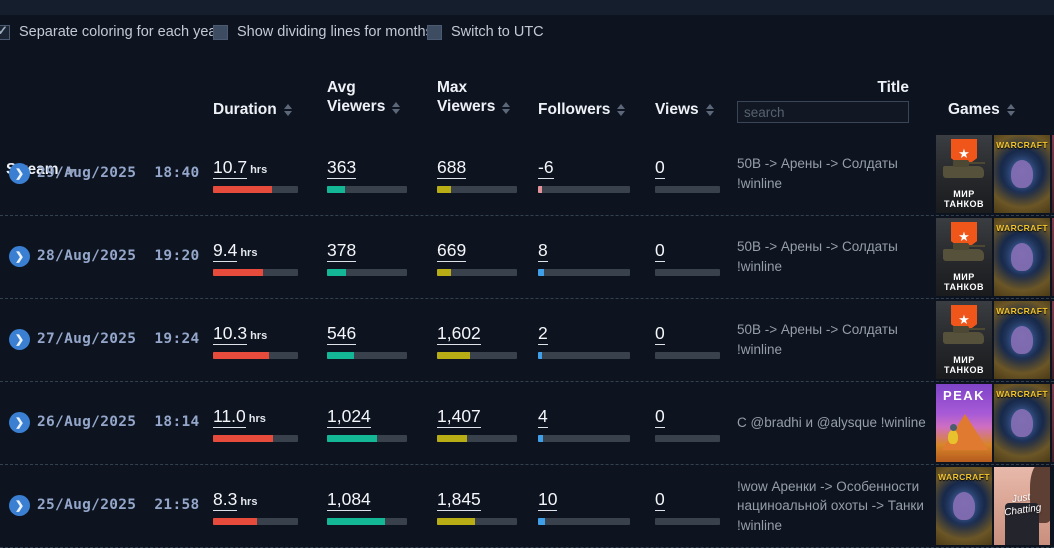 Image resolution: width=1054 pixels, height=548 pixels. I want to click on checkbox-dividing-lines: Show dividing lines for months, so click(323, 32).